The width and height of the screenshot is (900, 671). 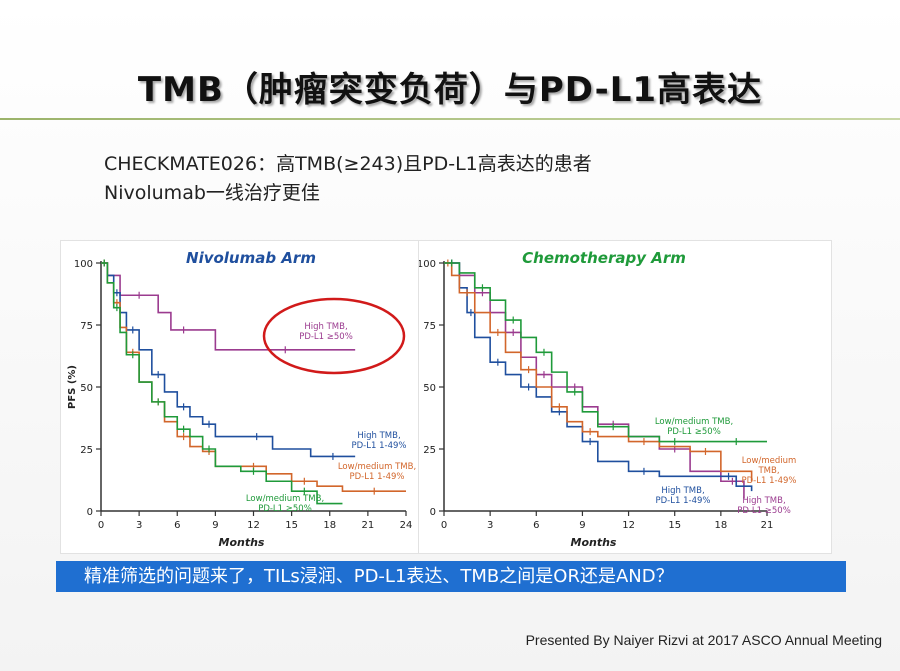 I want to click on chart-title: Chemotherapy Arm, so click(x=604, y=258).